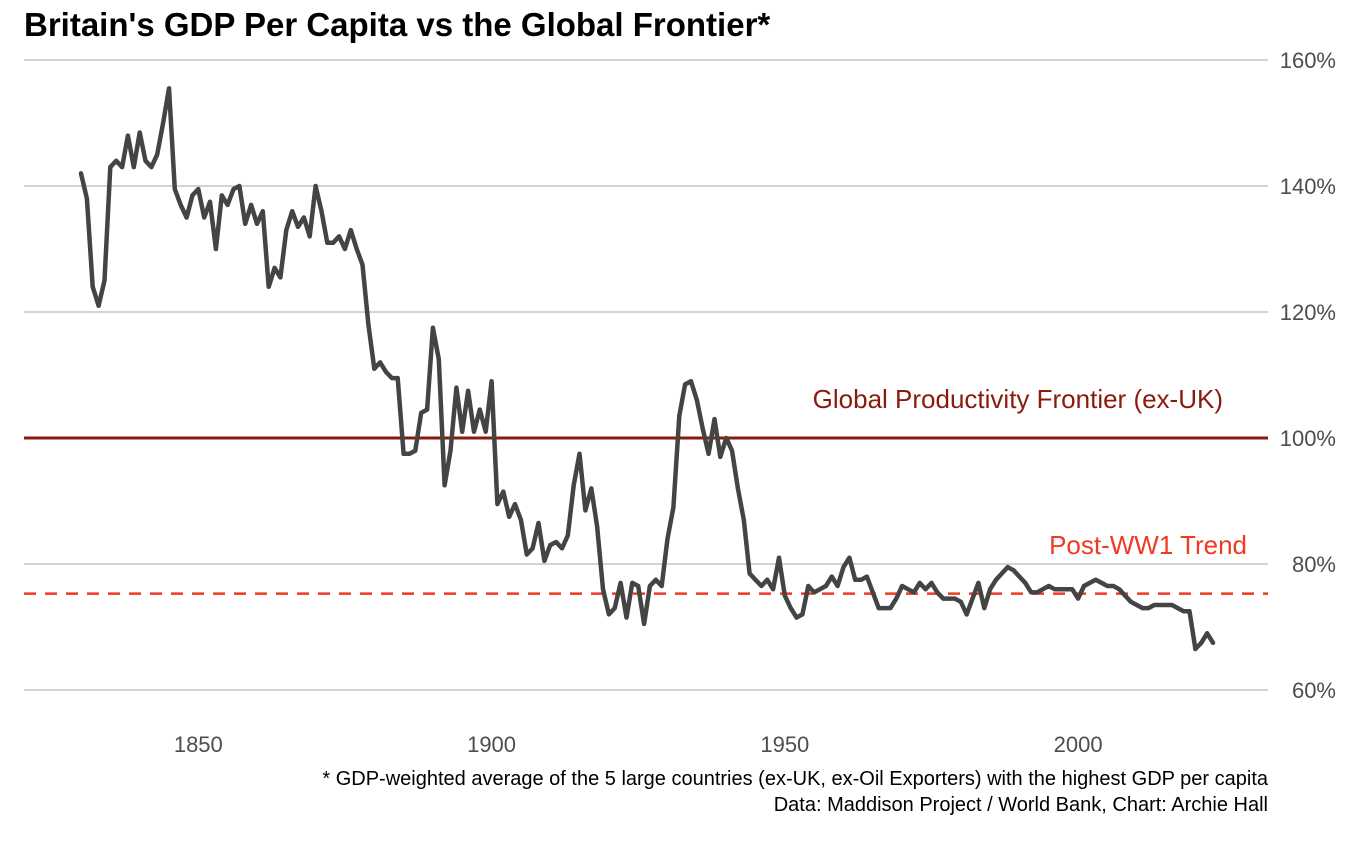 Image resolution: width=1372 pixels, height=842 pixels. What do you see at coordinates (1018, 399) in the screenshot?
I see `frontier-label: Global Productivity Frontier (ex-UK)` at bounding box center [1018, 399].